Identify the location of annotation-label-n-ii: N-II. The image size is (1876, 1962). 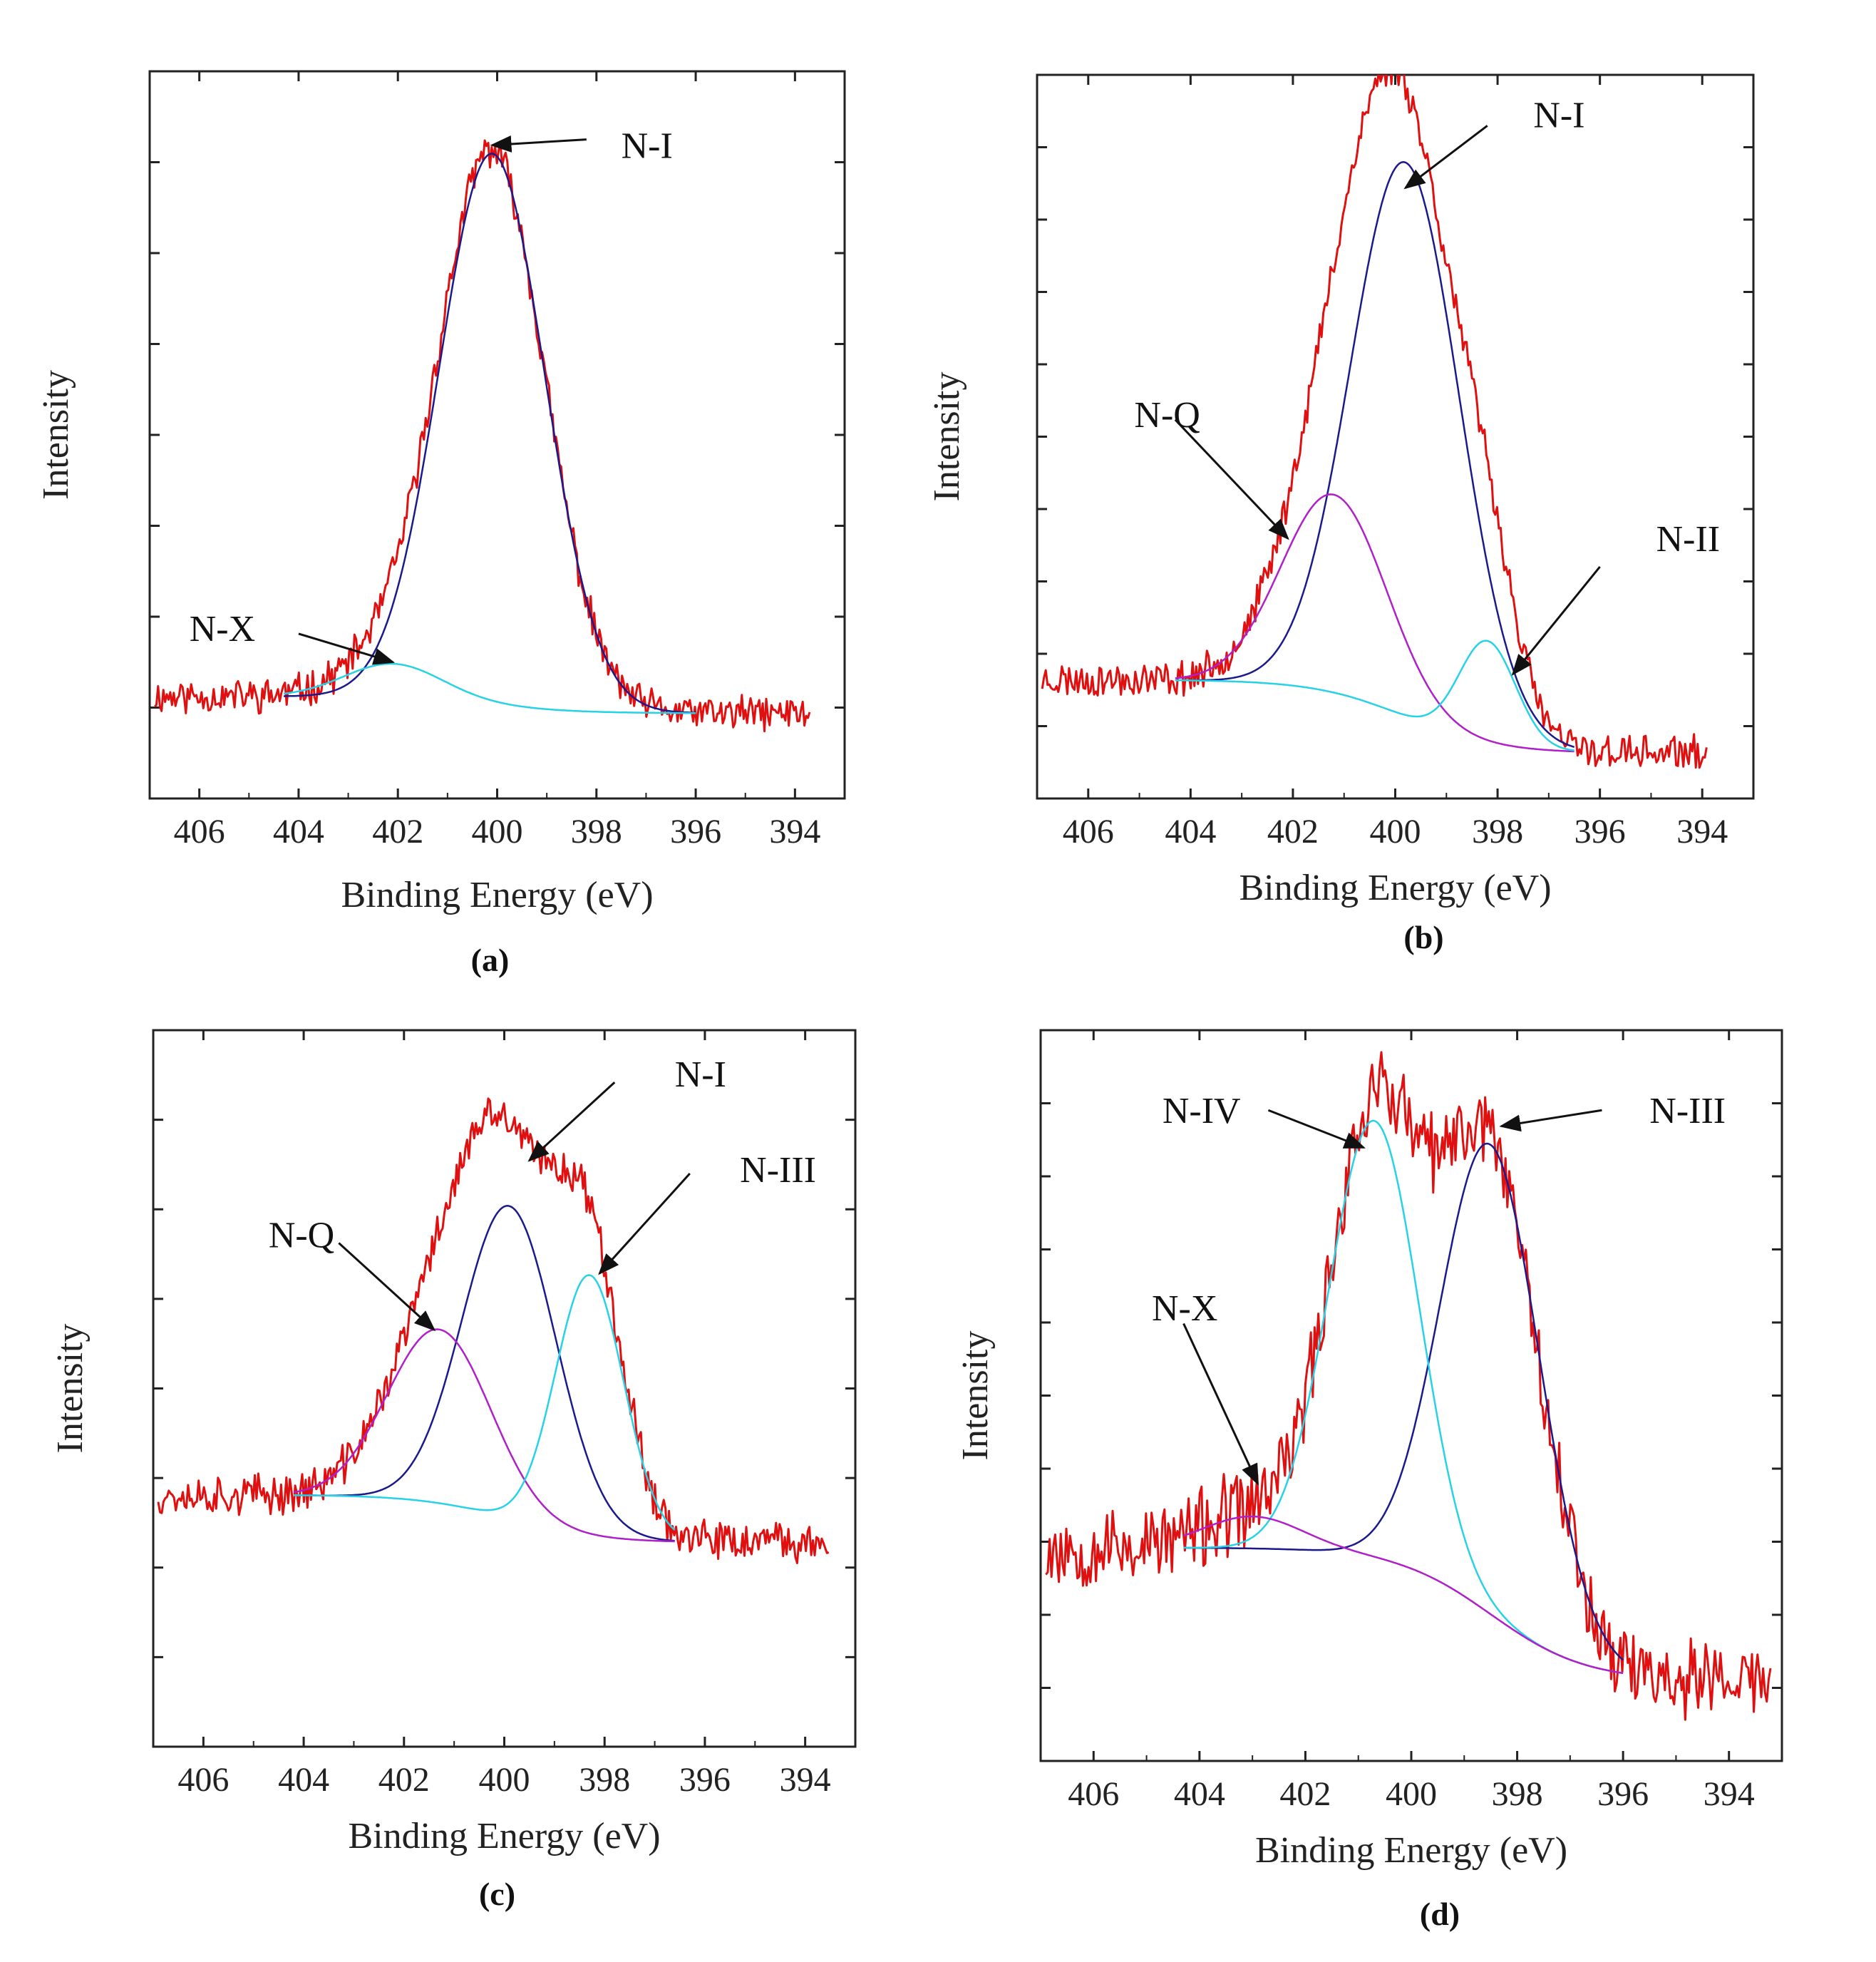
(1688, 539).